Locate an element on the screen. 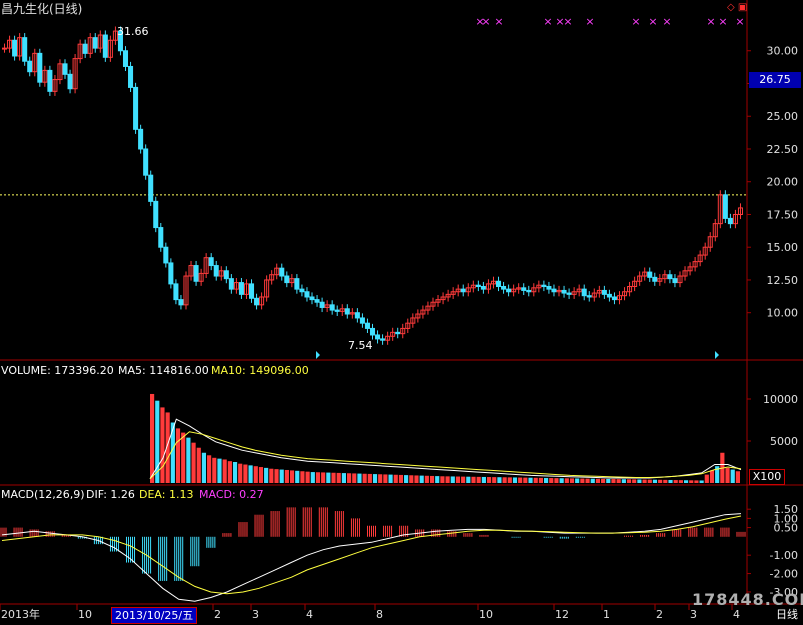 The width and height of the screenshot is (803, 625). x-axis-label: 2013年 is located at coordinates (20, 614).